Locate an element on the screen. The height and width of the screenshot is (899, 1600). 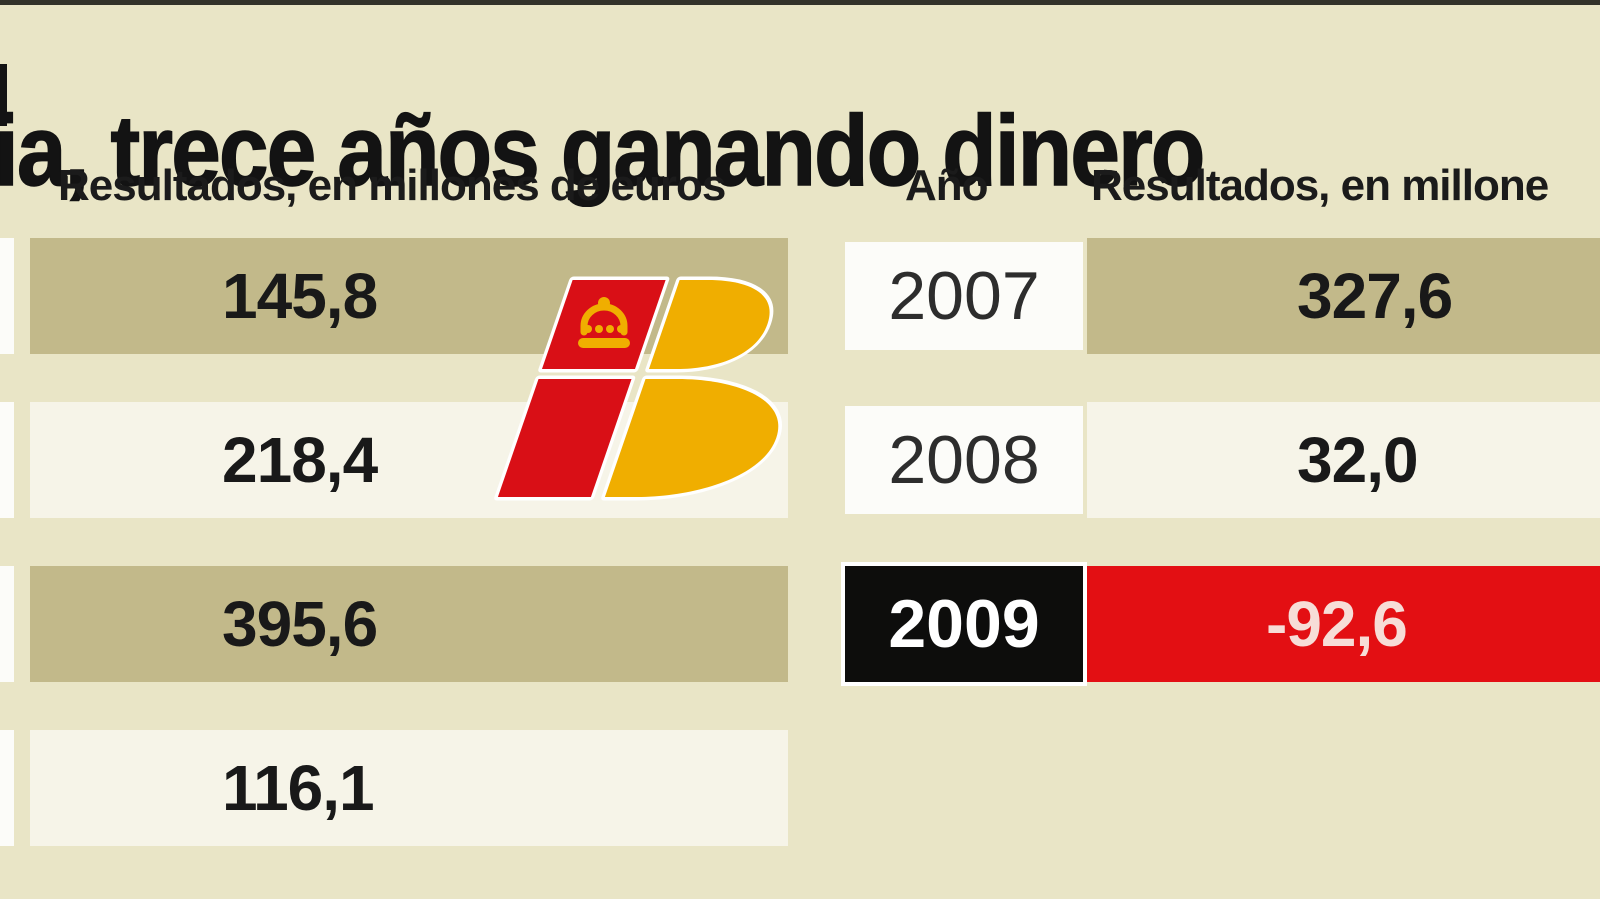
result-value: 395,6 is located at coordinates (300, 624).